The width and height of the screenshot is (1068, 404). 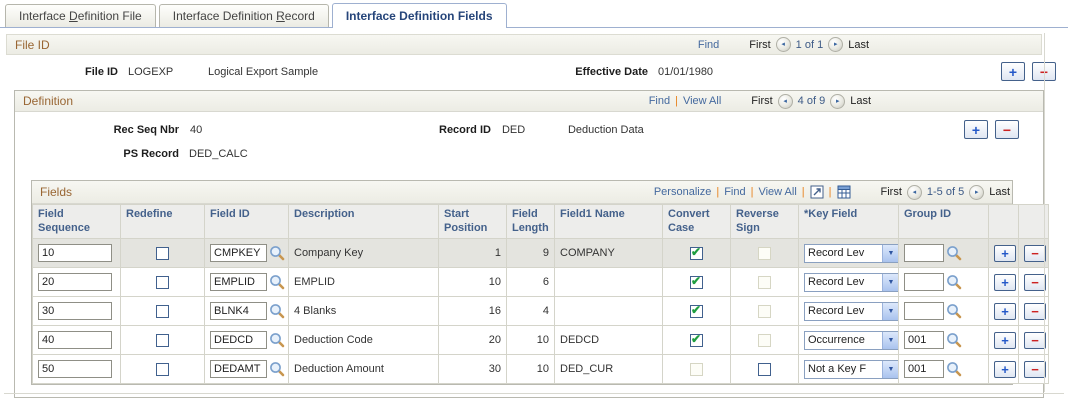 I want to click on section-title: Fields, so click(x=56, y=192).